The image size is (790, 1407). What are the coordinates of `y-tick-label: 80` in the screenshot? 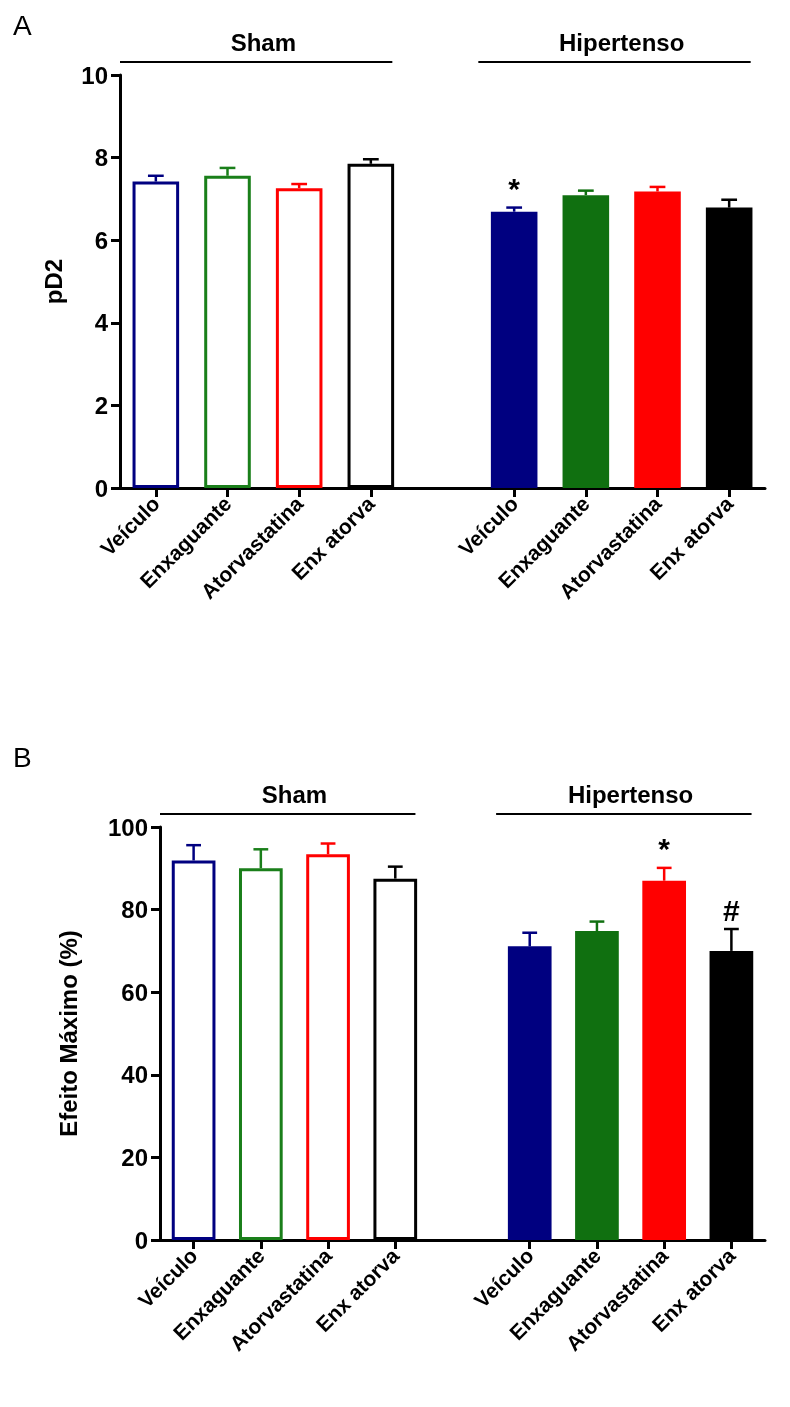 It's located at (134, 910).